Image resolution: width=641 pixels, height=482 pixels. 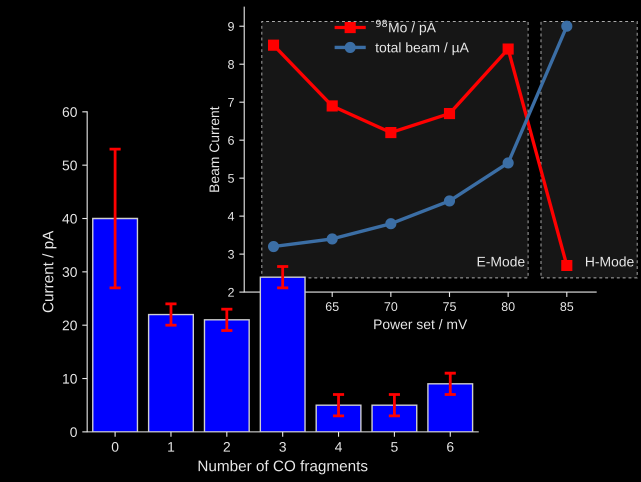 What do you see at coordinates (231, 254) in the screenshot?
I see `y-tick-label: 3` at bounding box center [231, 254].